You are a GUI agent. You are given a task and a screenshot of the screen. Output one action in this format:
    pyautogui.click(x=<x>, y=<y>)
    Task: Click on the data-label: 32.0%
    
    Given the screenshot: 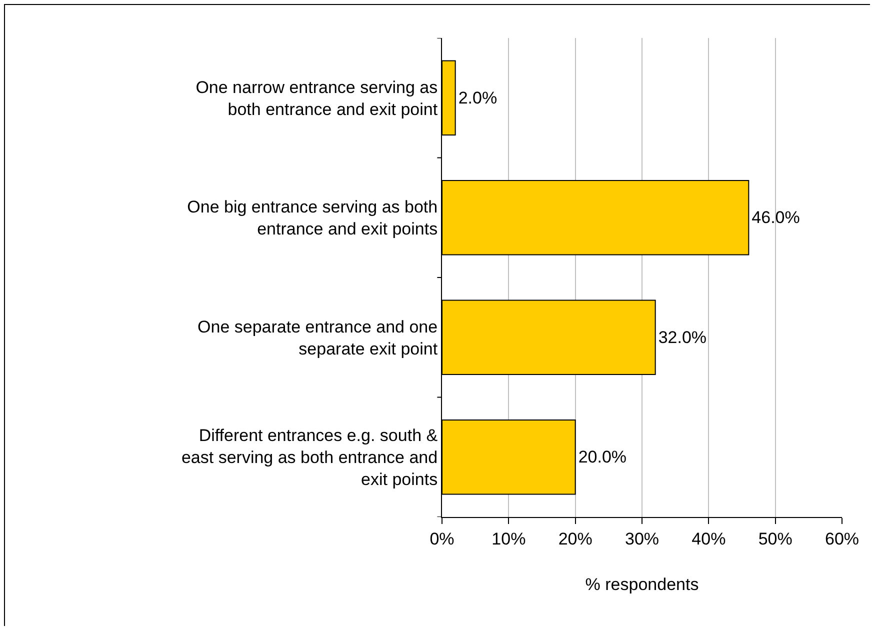 What is the action you would take?
    pyautogui.click(x=682, y=337)
    